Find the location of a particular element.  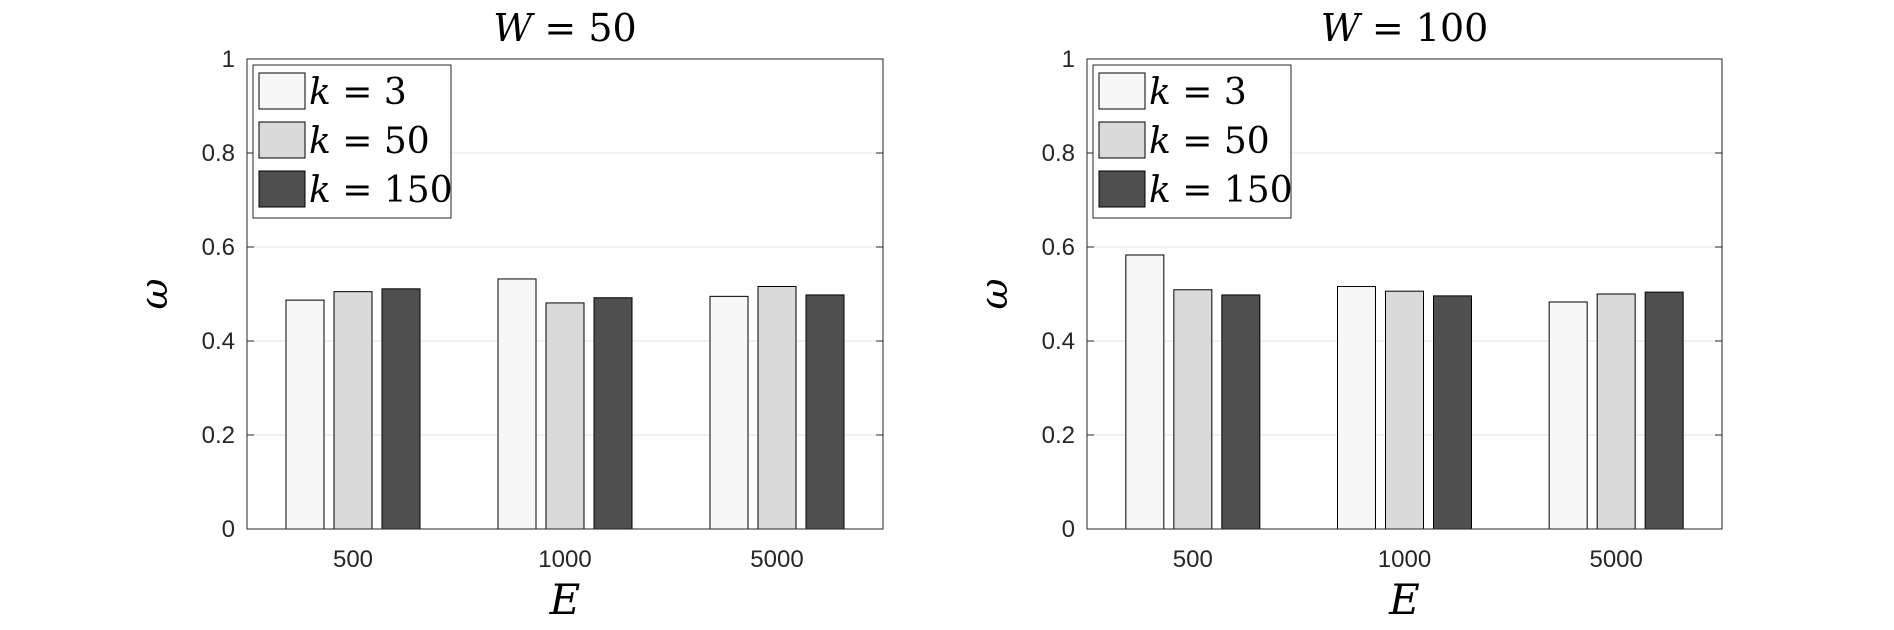

chart-title: W = 100 is located at coordinates (1405, 28).